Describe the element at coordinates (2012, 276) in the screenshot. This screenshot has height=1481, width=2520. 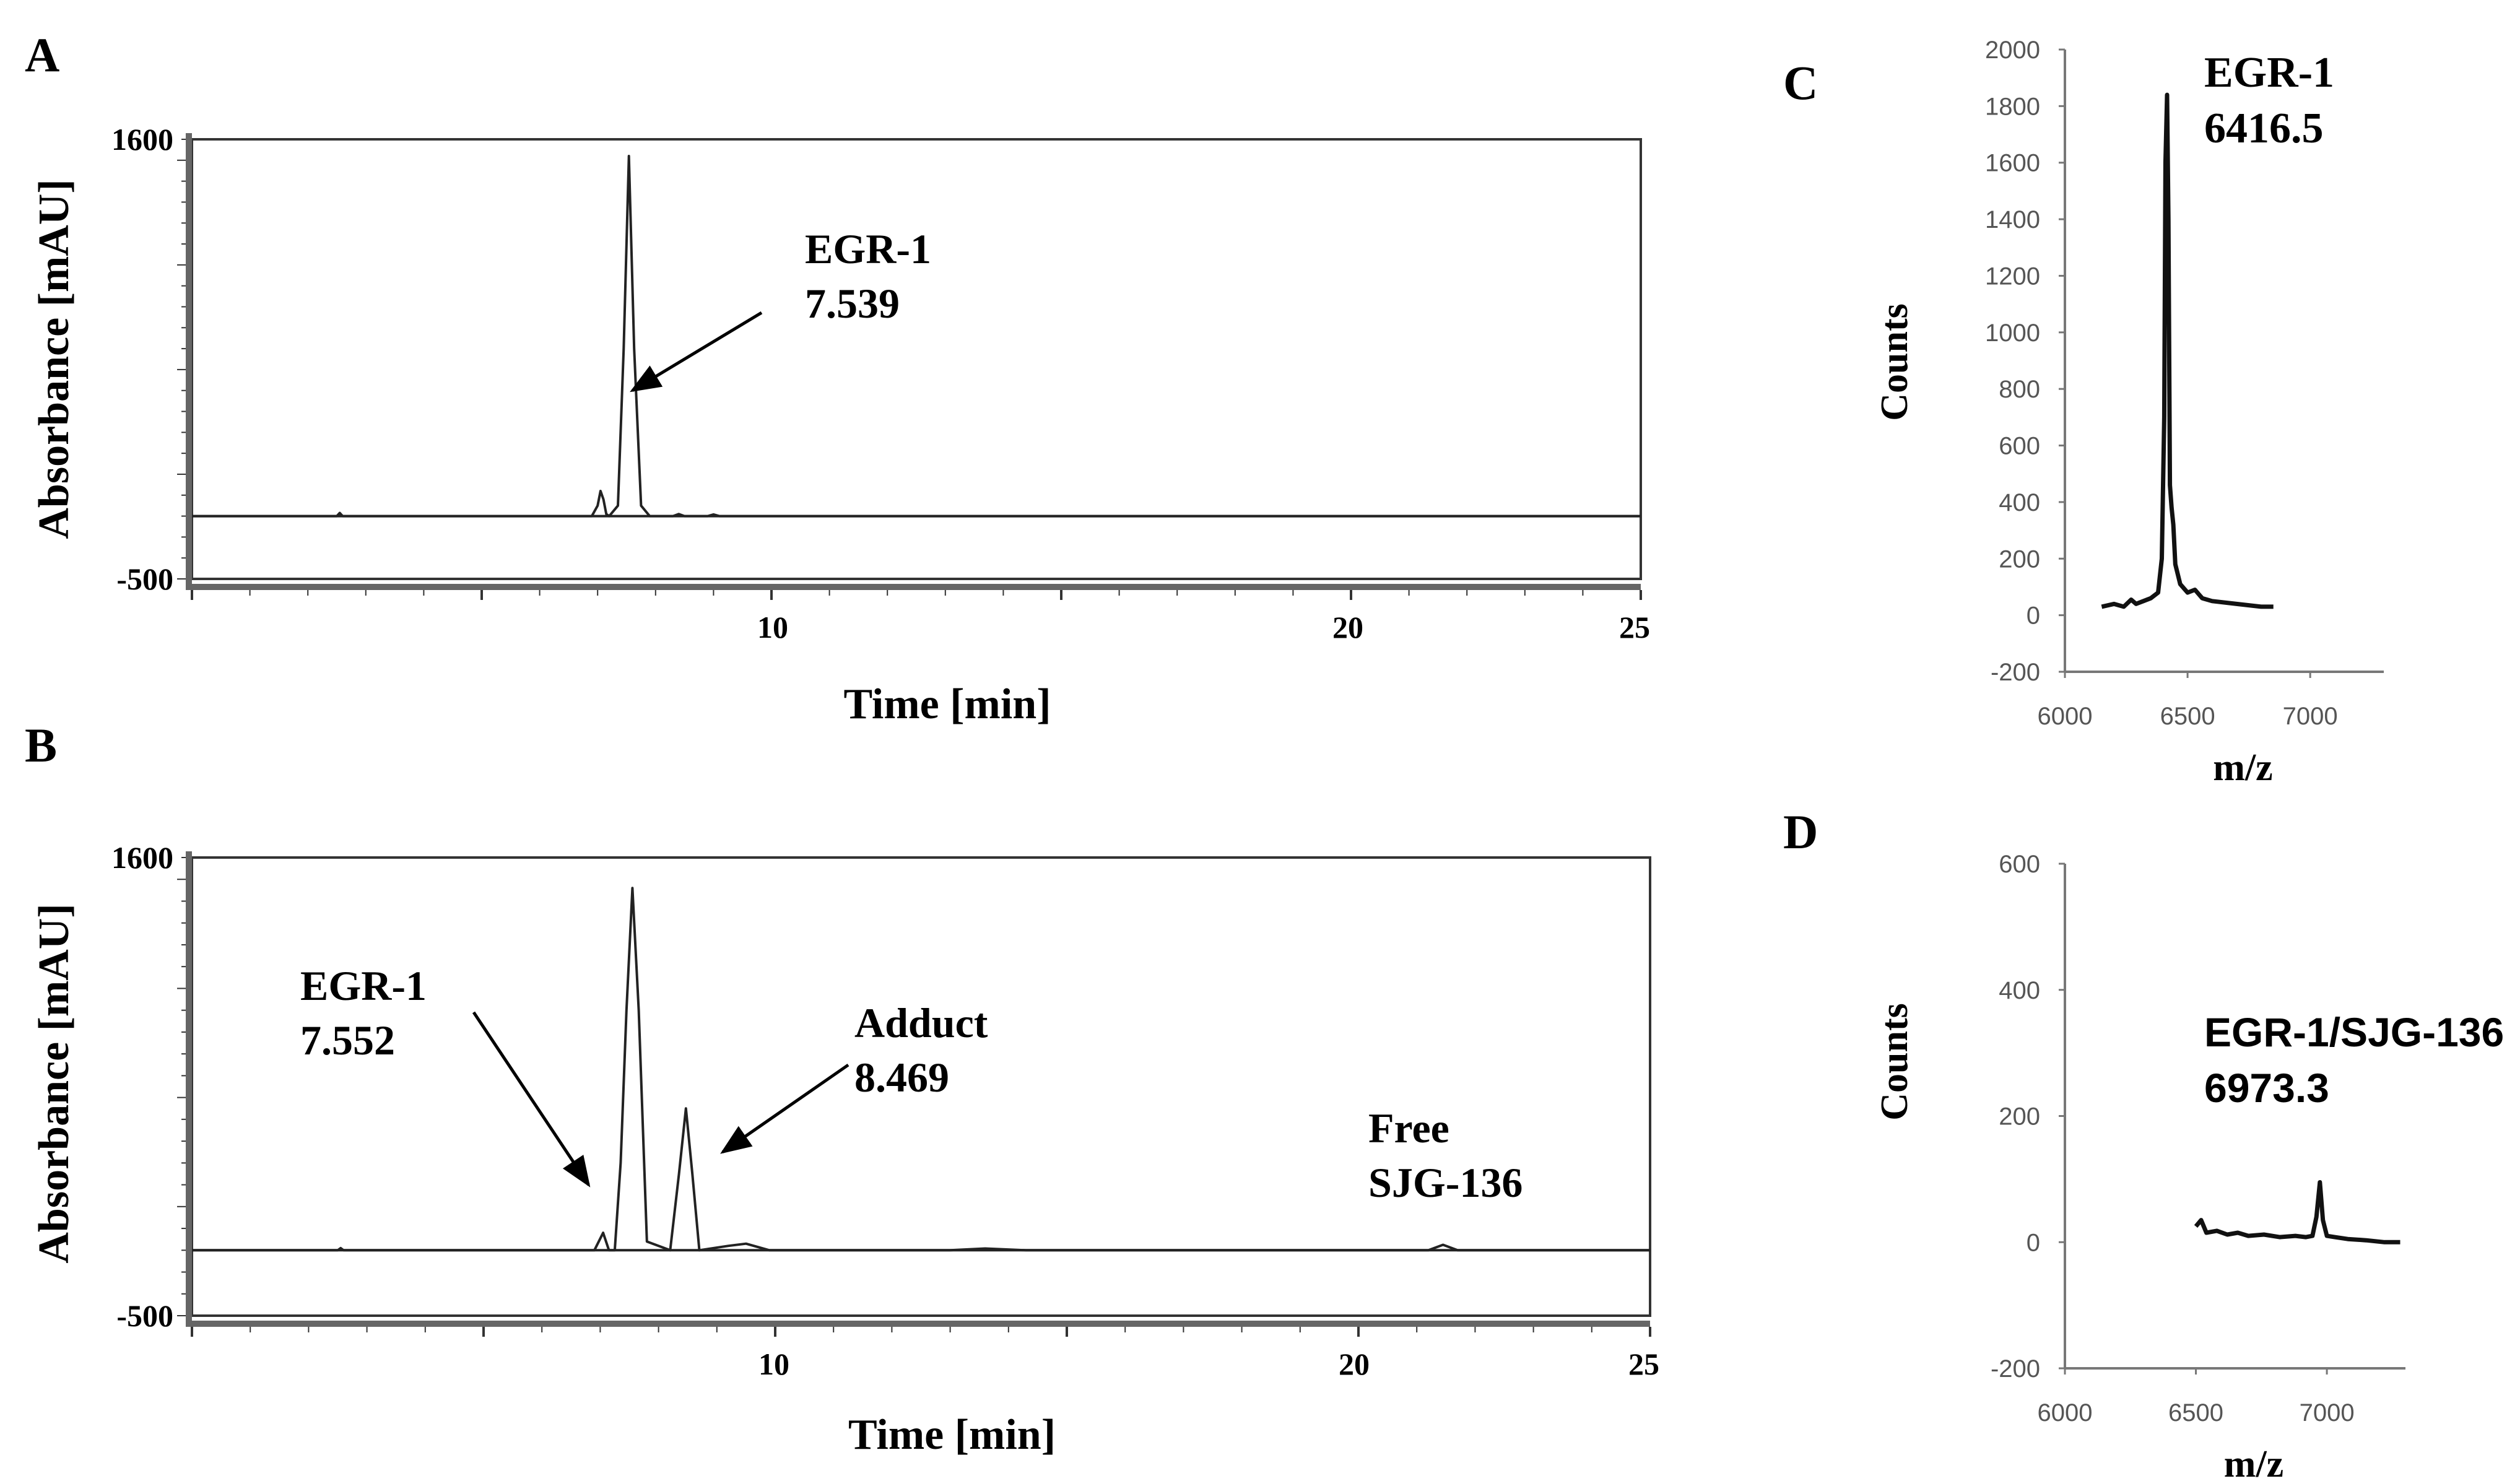
I see `y-tick-label: 1200` at that location.